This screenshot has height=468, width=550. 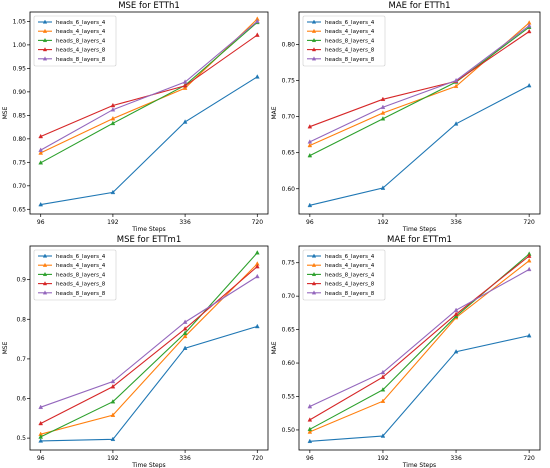 I want to click on y-tick-label: 0.65, so click(x=20, y=209).